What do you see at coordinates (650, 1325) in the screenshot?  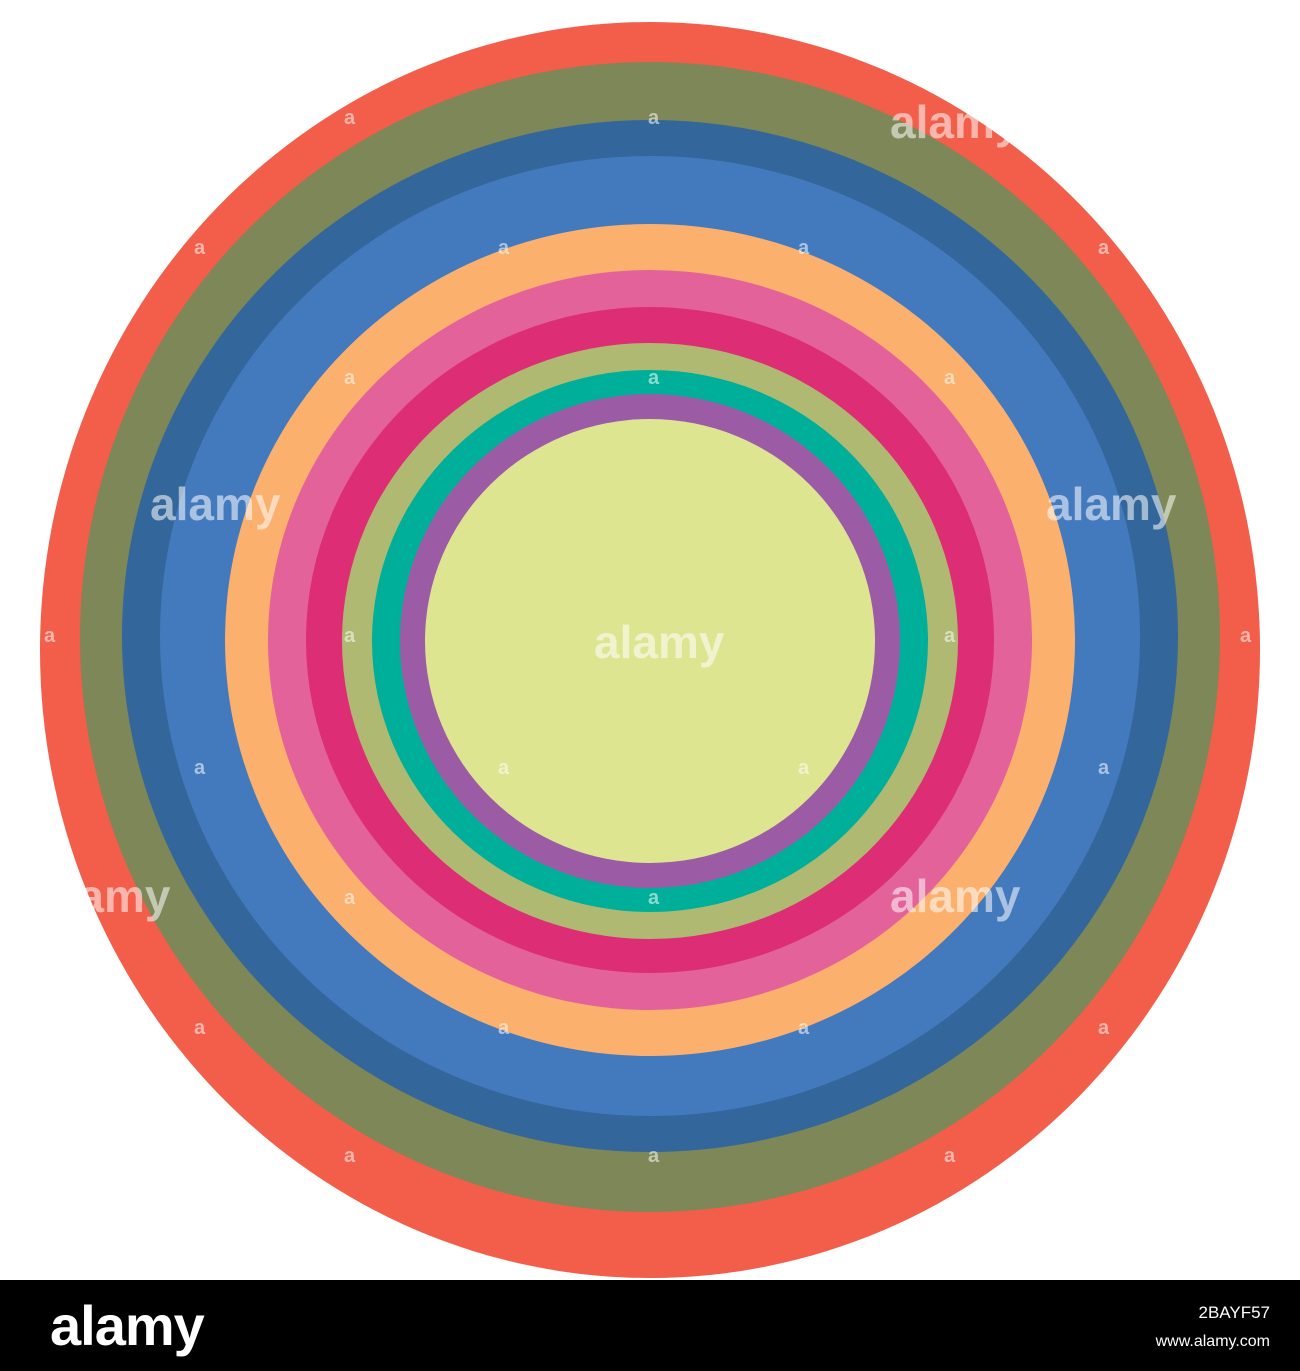 I see `footer-bar: alamy 2BAYF57 www.alamy.com` at bounding box center [650, 1325].